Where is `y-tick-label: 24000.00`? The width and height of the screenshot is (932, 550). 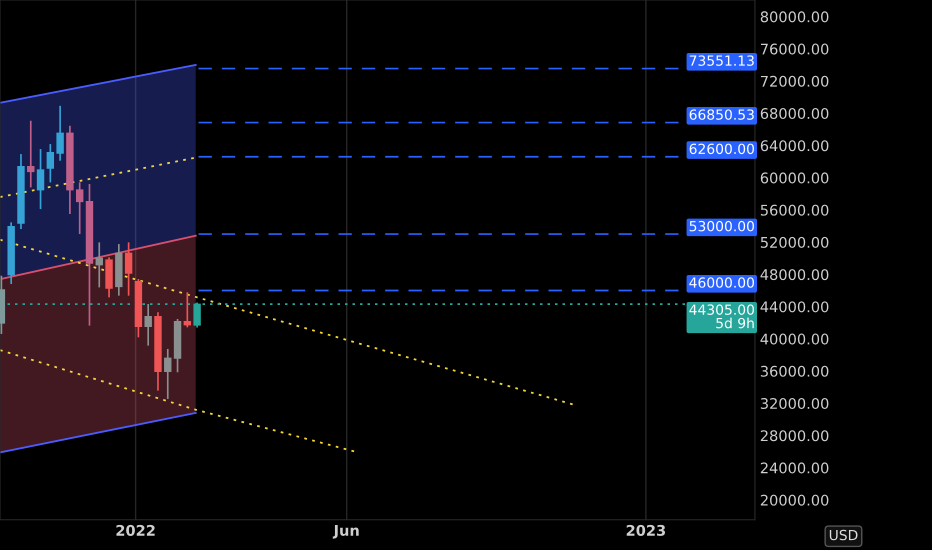
y-tick-label: 24000.00 is located at coordinates (794, 468).